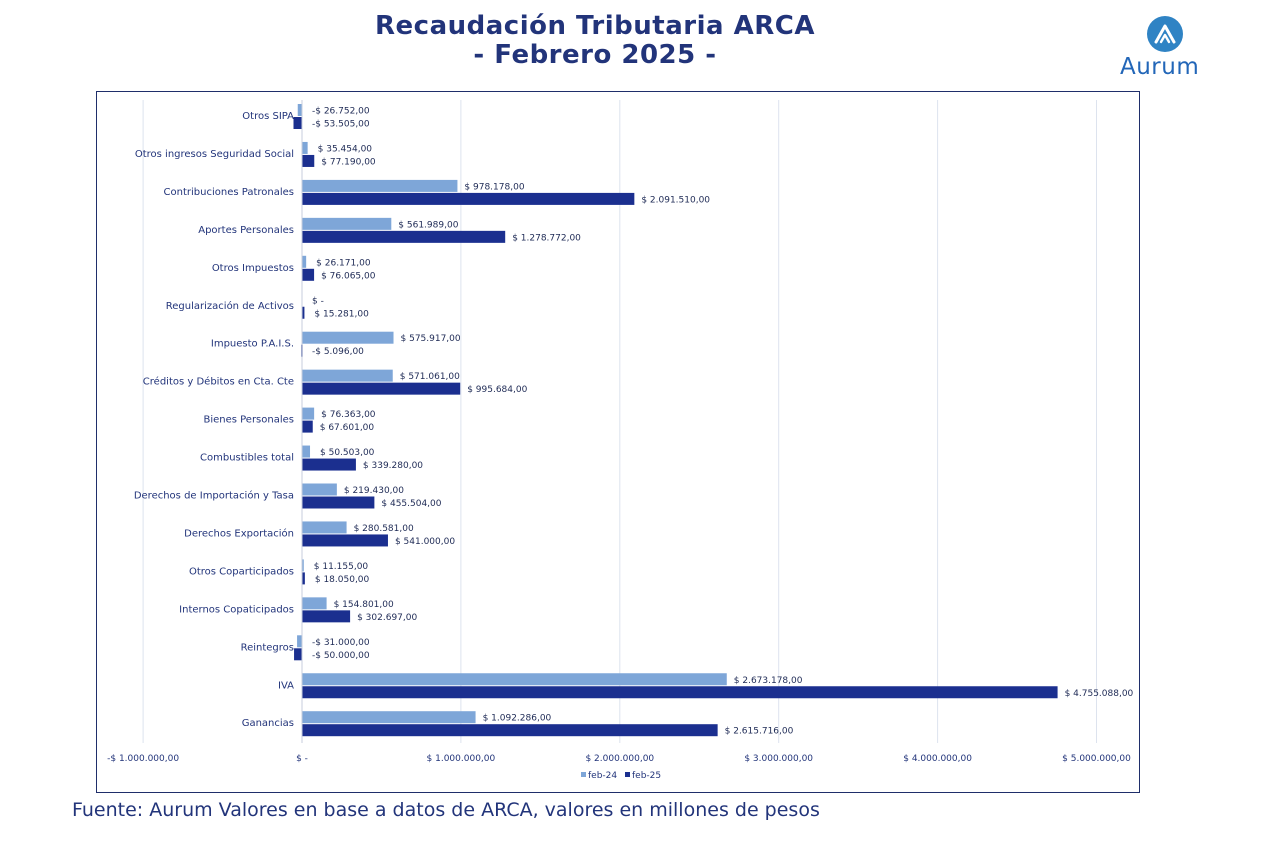  I want to click on x-tick-label: $ 2.000.000,00, so click(619, 759).